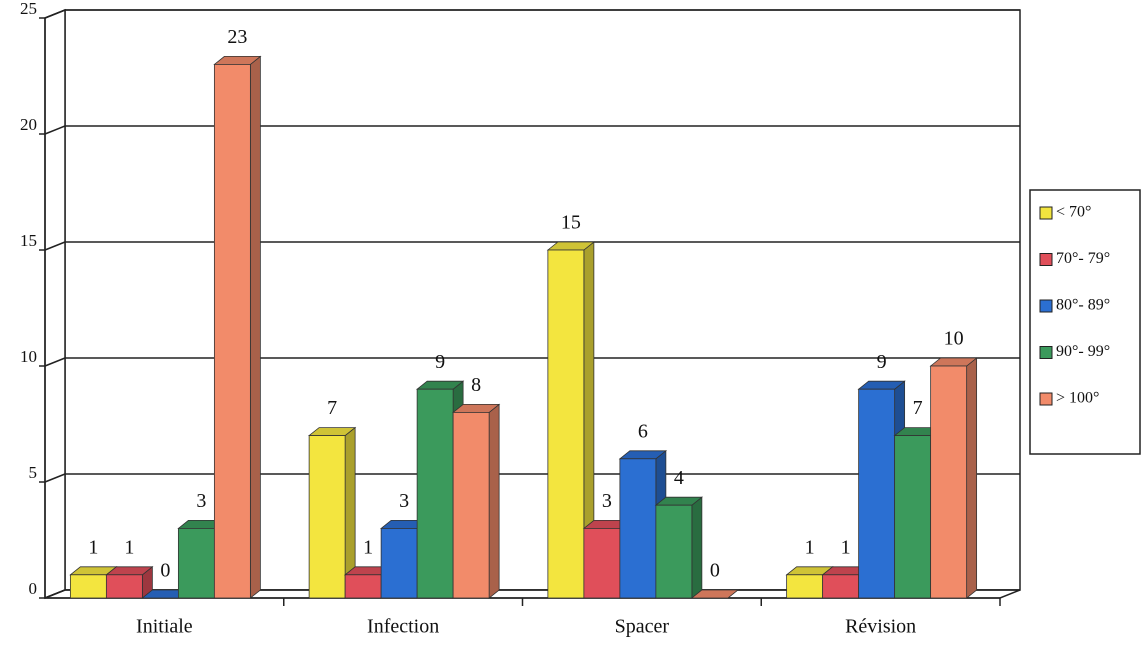 This screenshot has height=649, width=1142. What do you see at coordinates (1083, 351) in the screenshot?
I see `legend-label: 90°- 99°` at bounding box center [1083, 351].